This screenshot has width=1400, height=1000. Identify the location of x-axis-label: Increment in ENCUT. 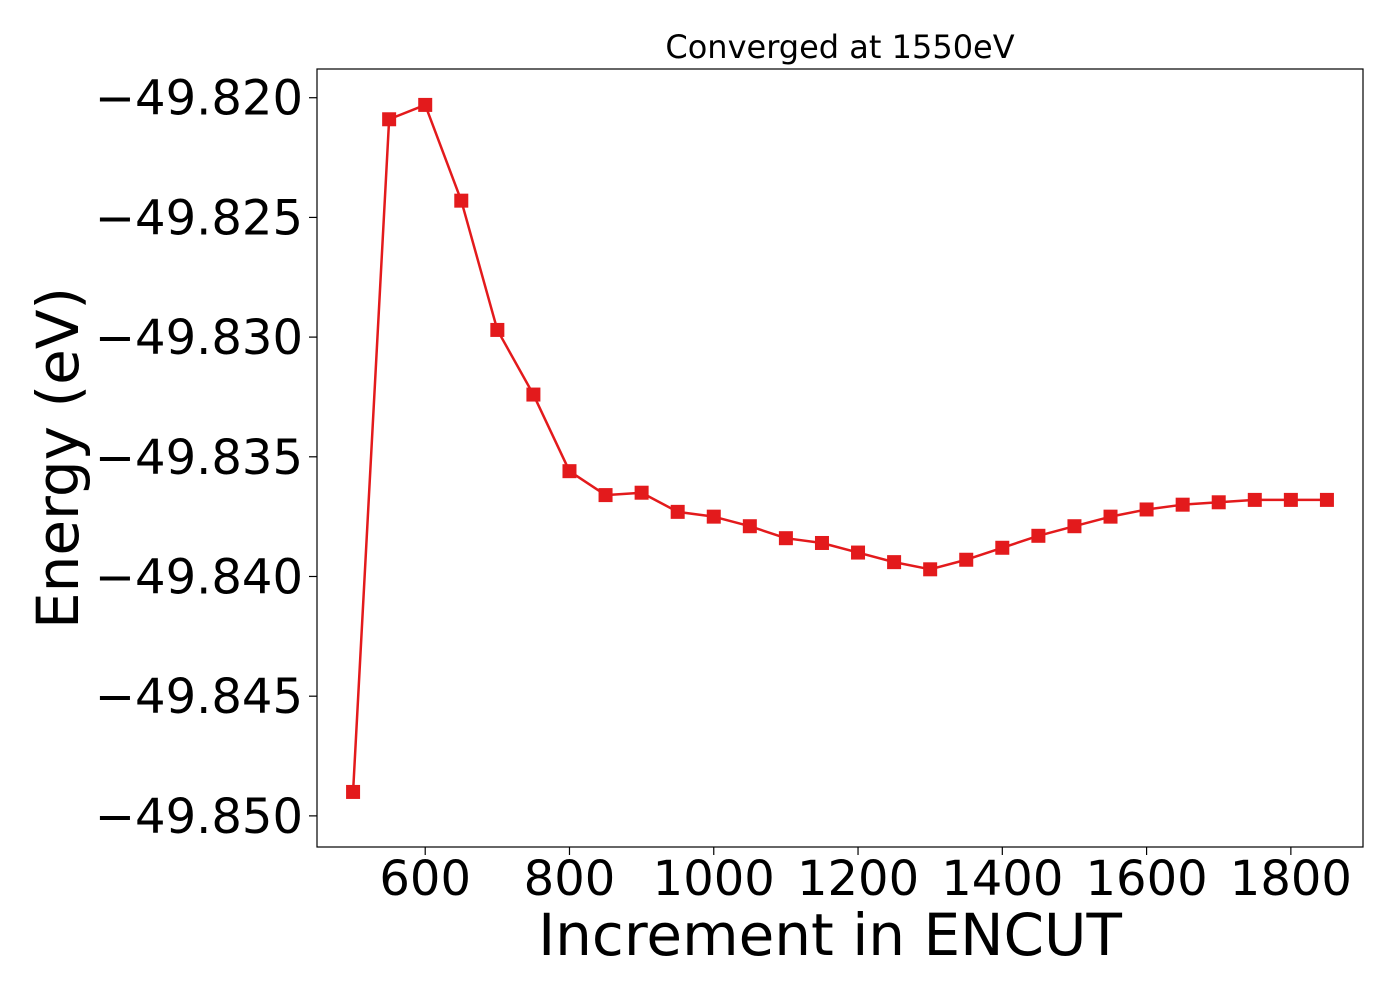
(830, 935).